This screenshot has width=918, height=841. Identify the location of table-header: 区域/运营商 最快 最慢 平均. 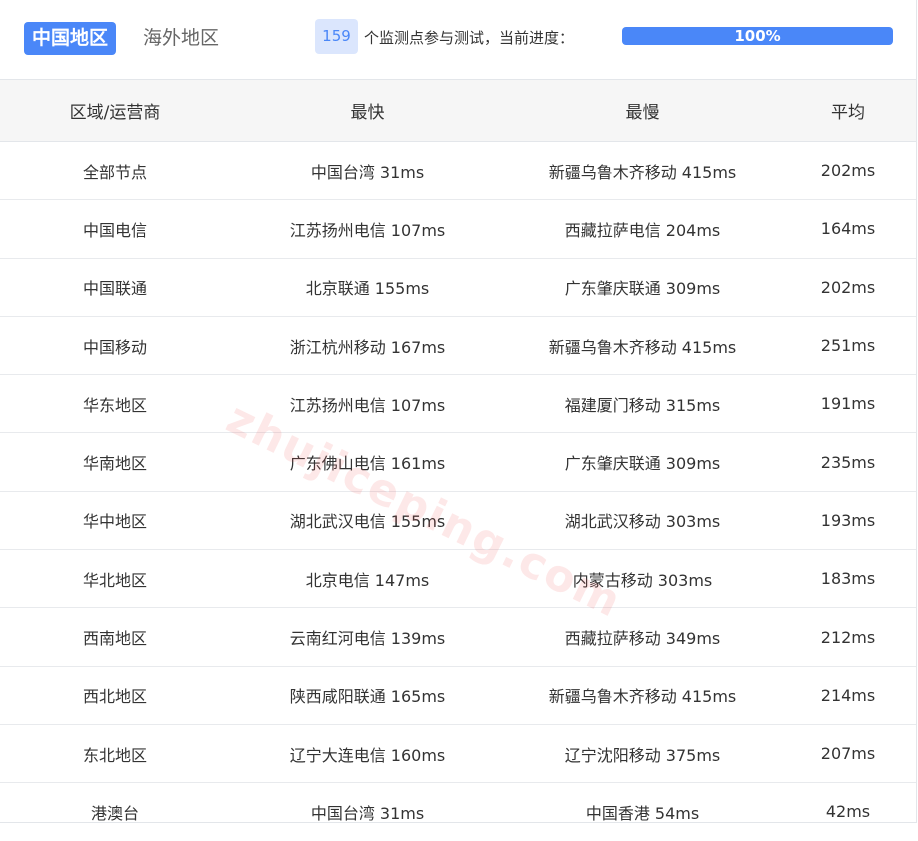
(458, 111).